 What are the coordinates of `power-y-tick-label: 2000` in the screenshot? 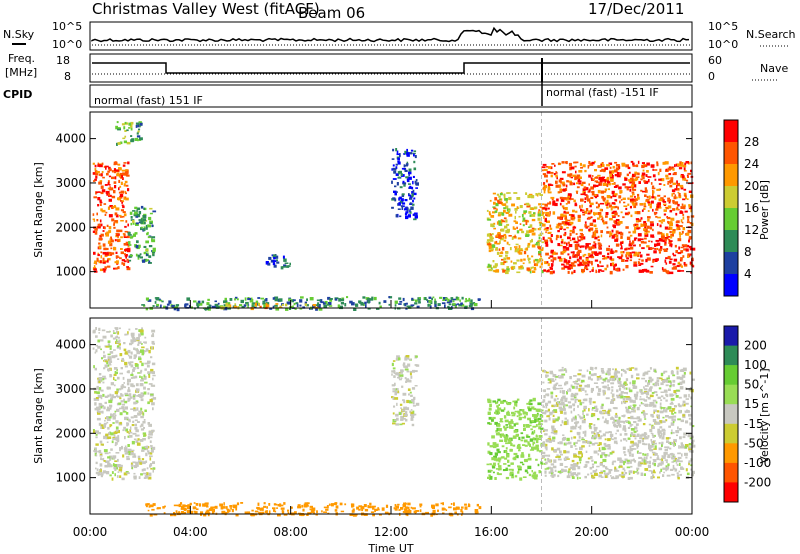 It's located at (70, 227).